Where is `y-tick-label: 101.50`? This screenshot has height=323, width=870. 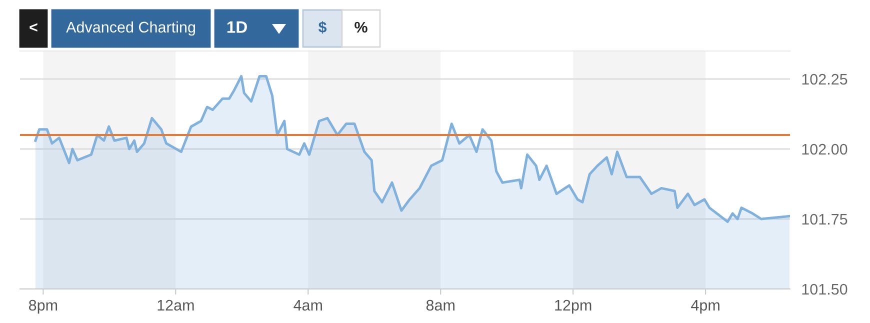
y-tick-label: 101.50 is located at coordinates (825, 289).